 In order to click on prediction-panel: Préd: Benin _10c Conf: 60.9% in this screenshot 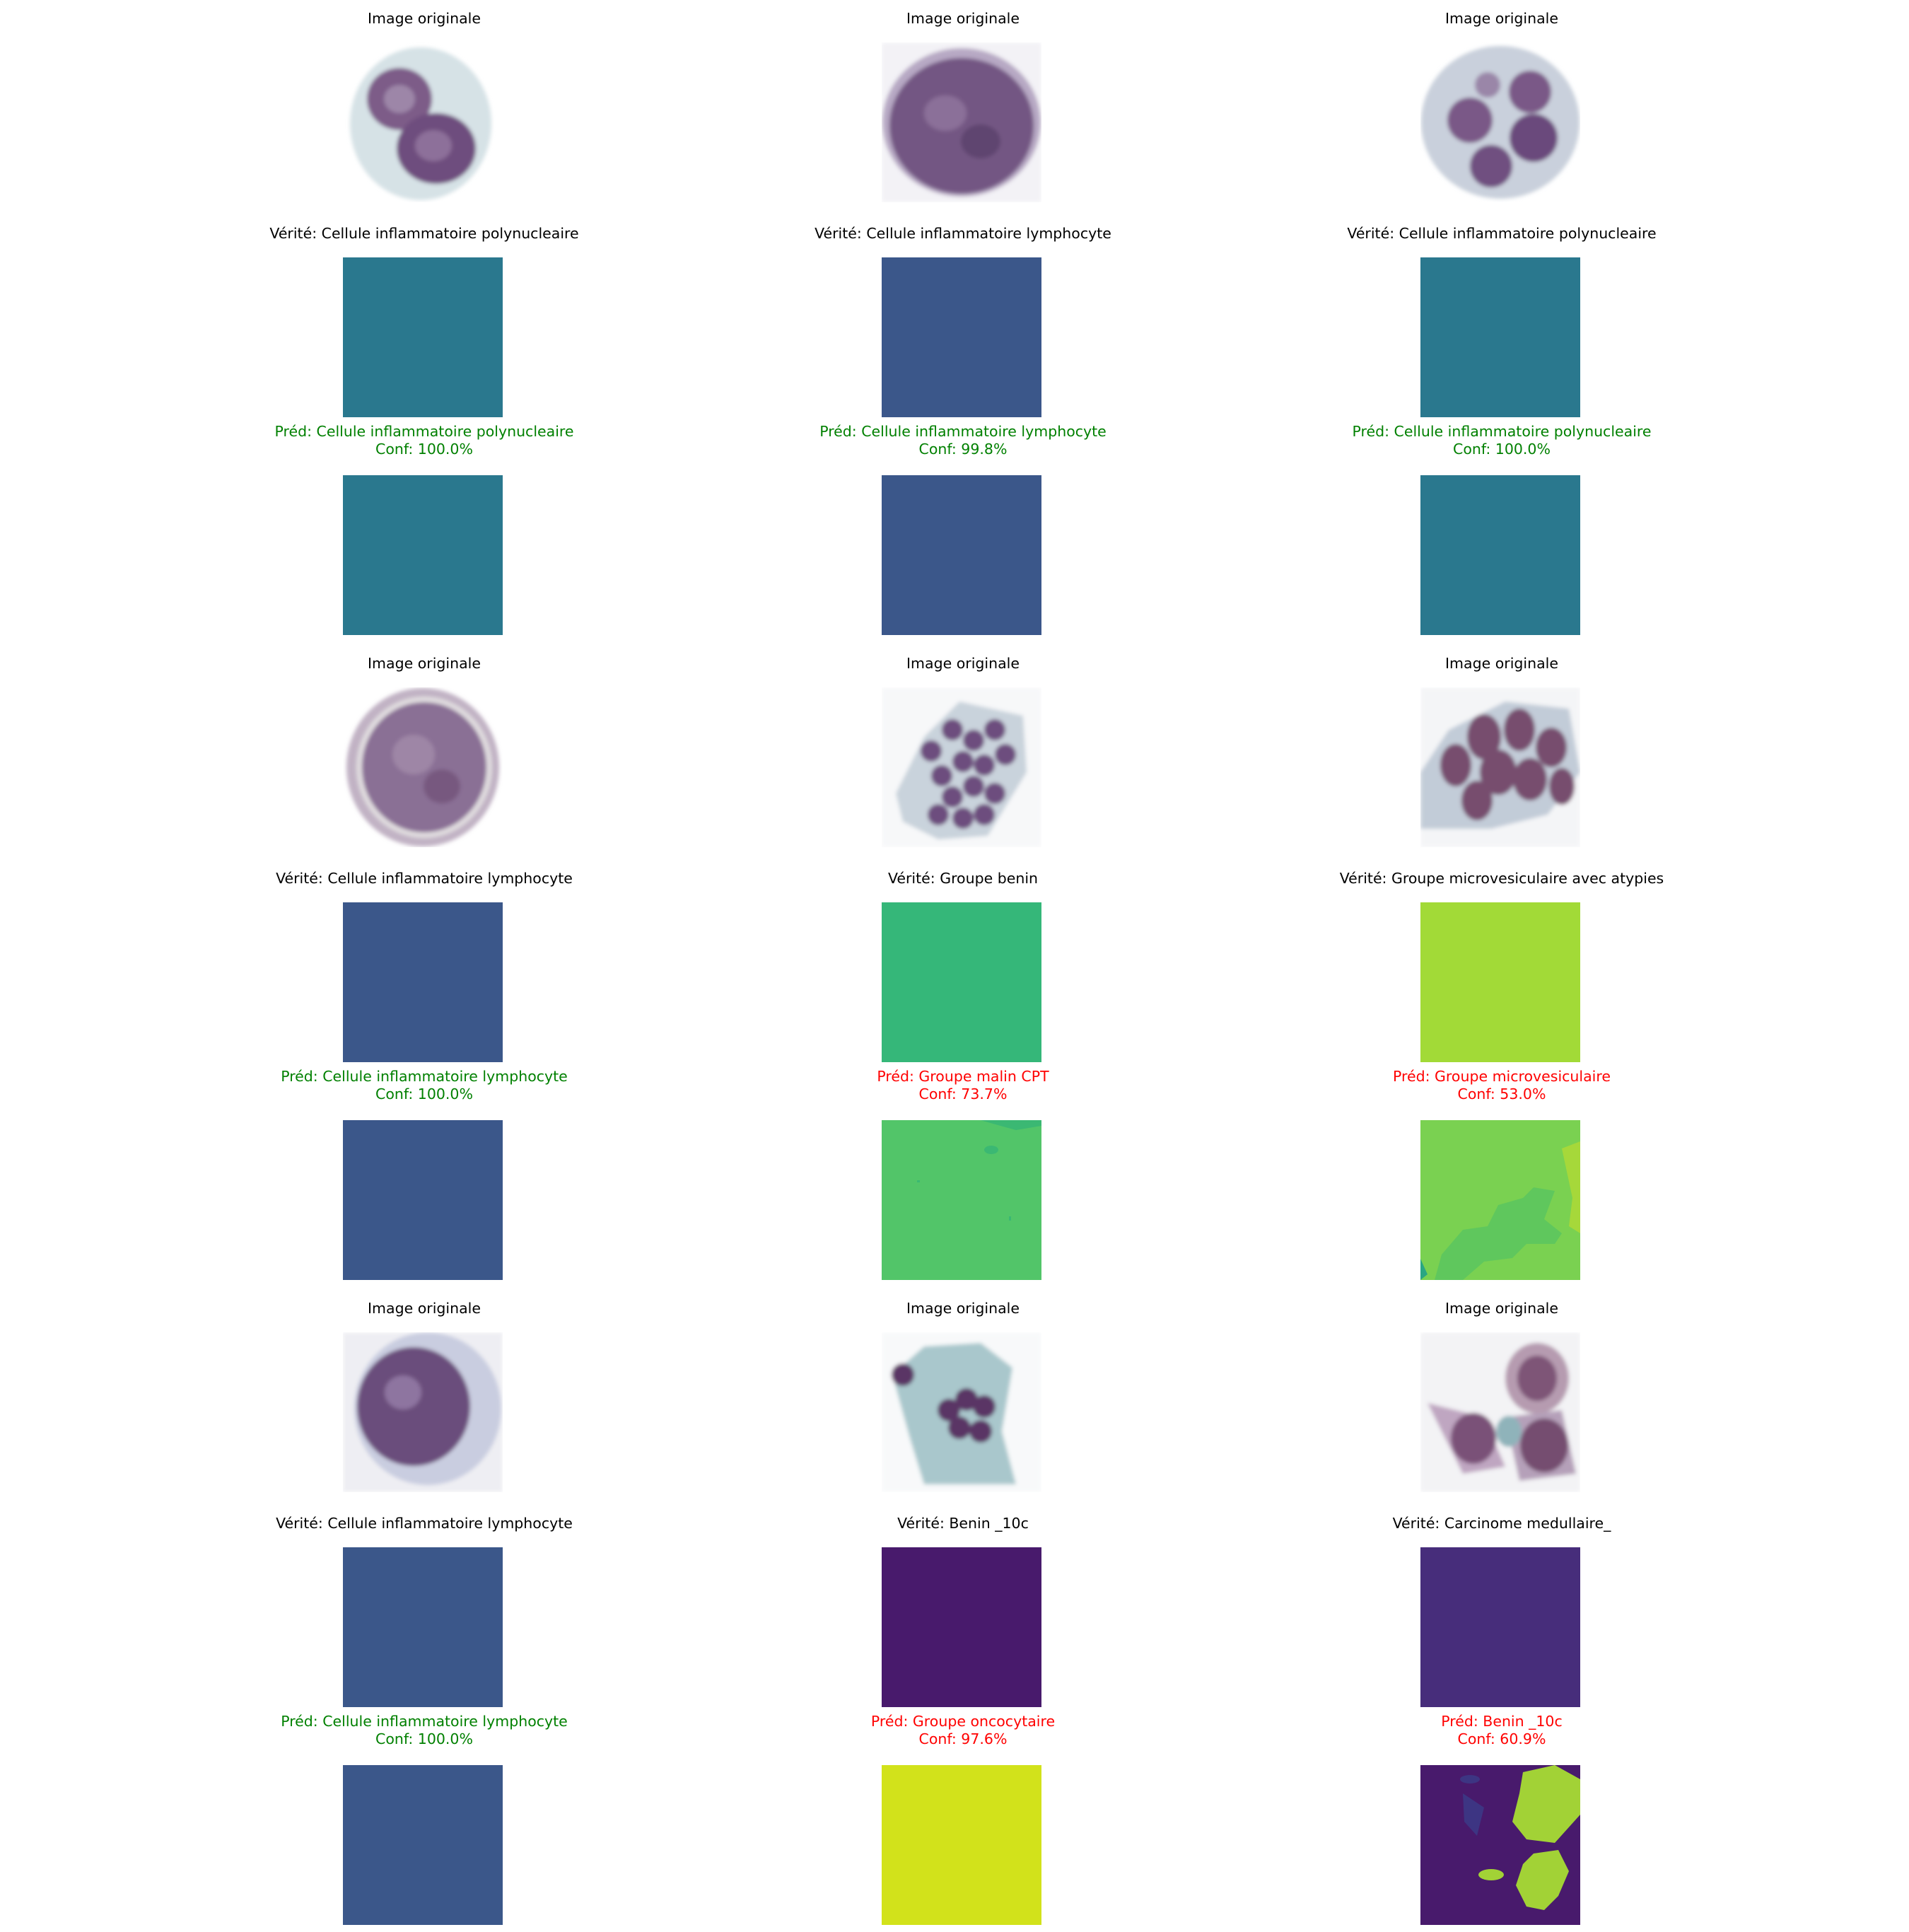, I will do `click(1501, 1822)`.